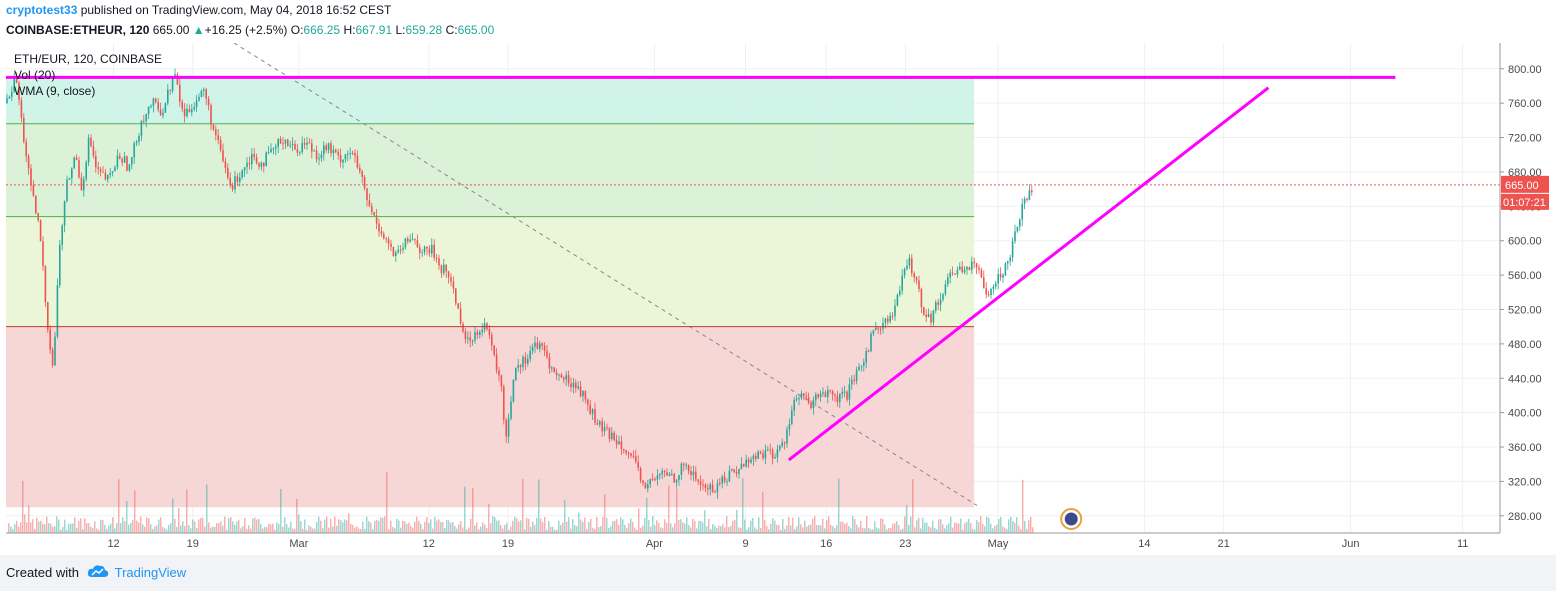 The image size is (1556, 592). I want to click on fib-zone, so click(490, 170).